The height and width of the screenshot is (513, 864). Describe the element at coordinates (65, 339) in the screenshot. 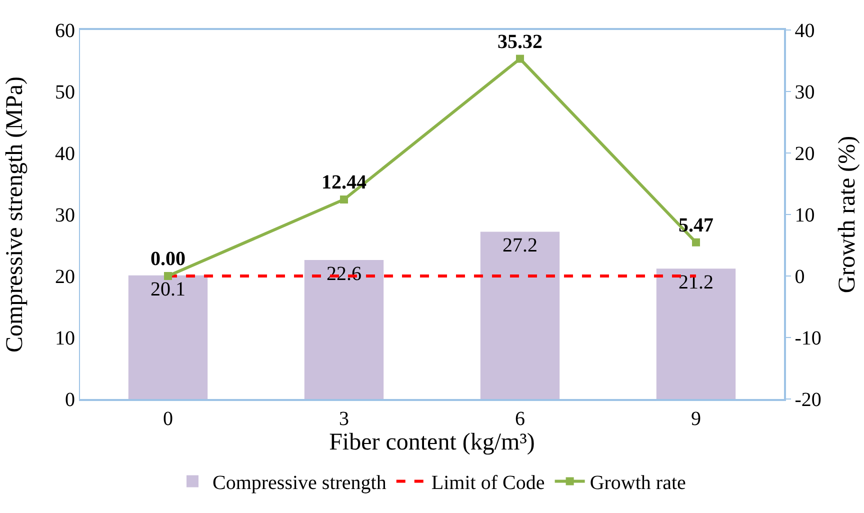

I see `y-tick-label: 10` at that location.